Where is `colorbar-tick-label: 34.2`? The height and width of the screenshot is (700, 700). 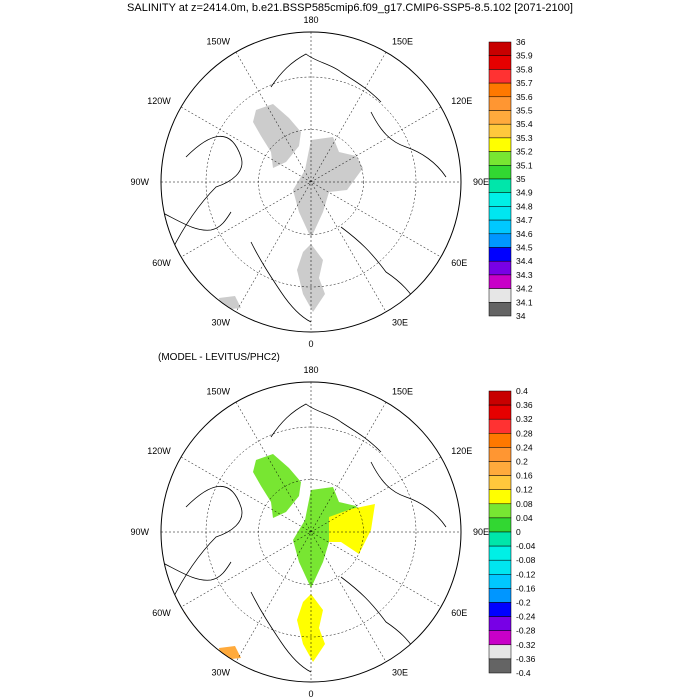
colorbar-tick-label: 34.2 is located at coordinates (524, 289).